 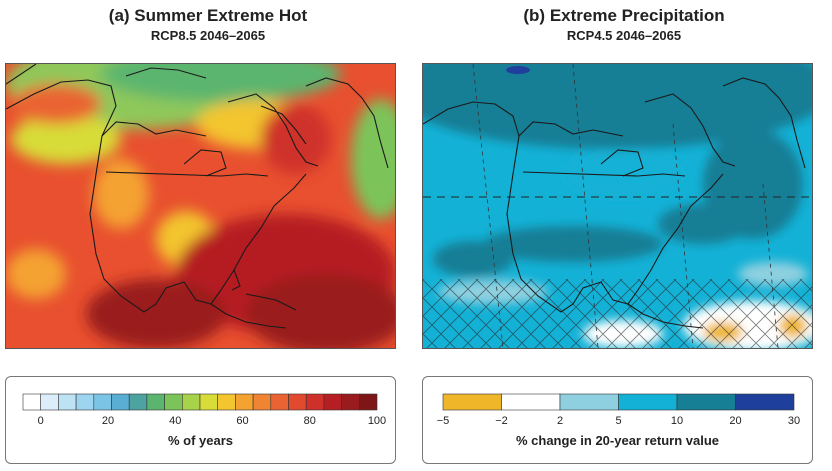 I want to click on colorbar-tick-label: 60, so click(x=242, y=421).